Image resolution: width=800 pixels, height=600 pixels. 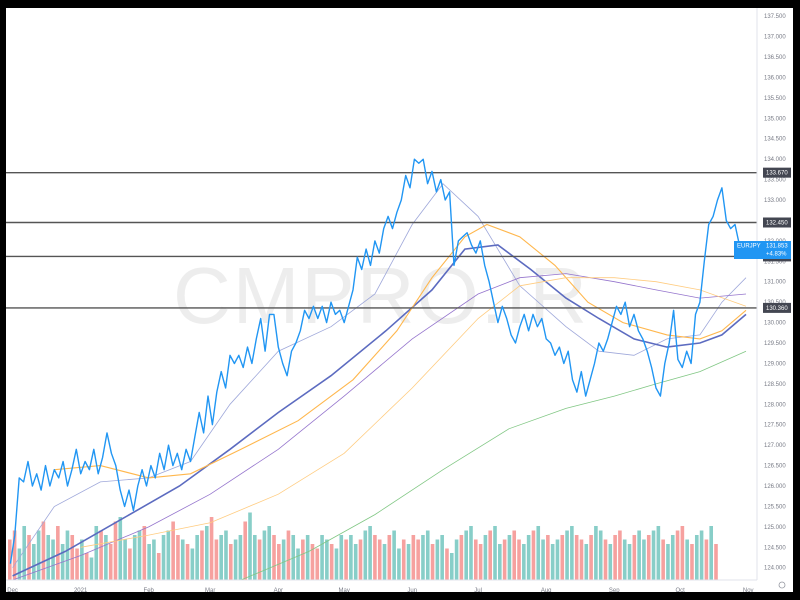 I want to click on y-tick-label: 137.000, so click(x=775, y=38).